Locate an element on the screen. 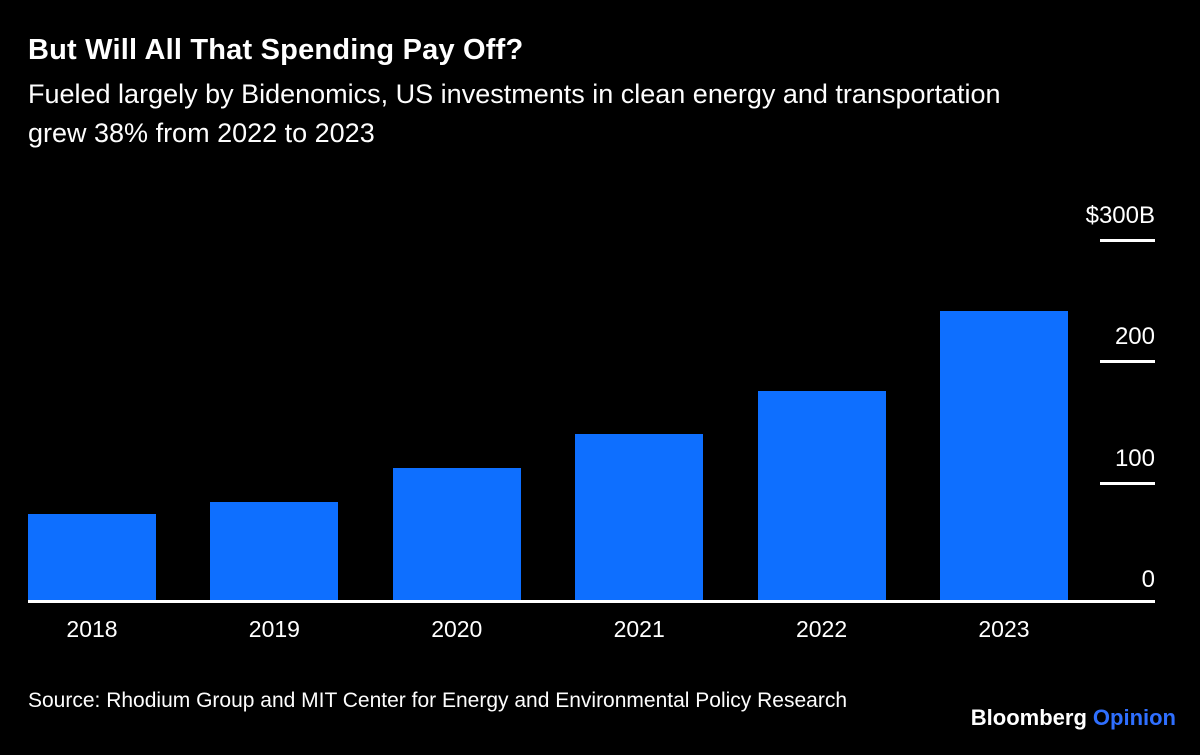  bar-2019 is located at coordinates (274, 552).